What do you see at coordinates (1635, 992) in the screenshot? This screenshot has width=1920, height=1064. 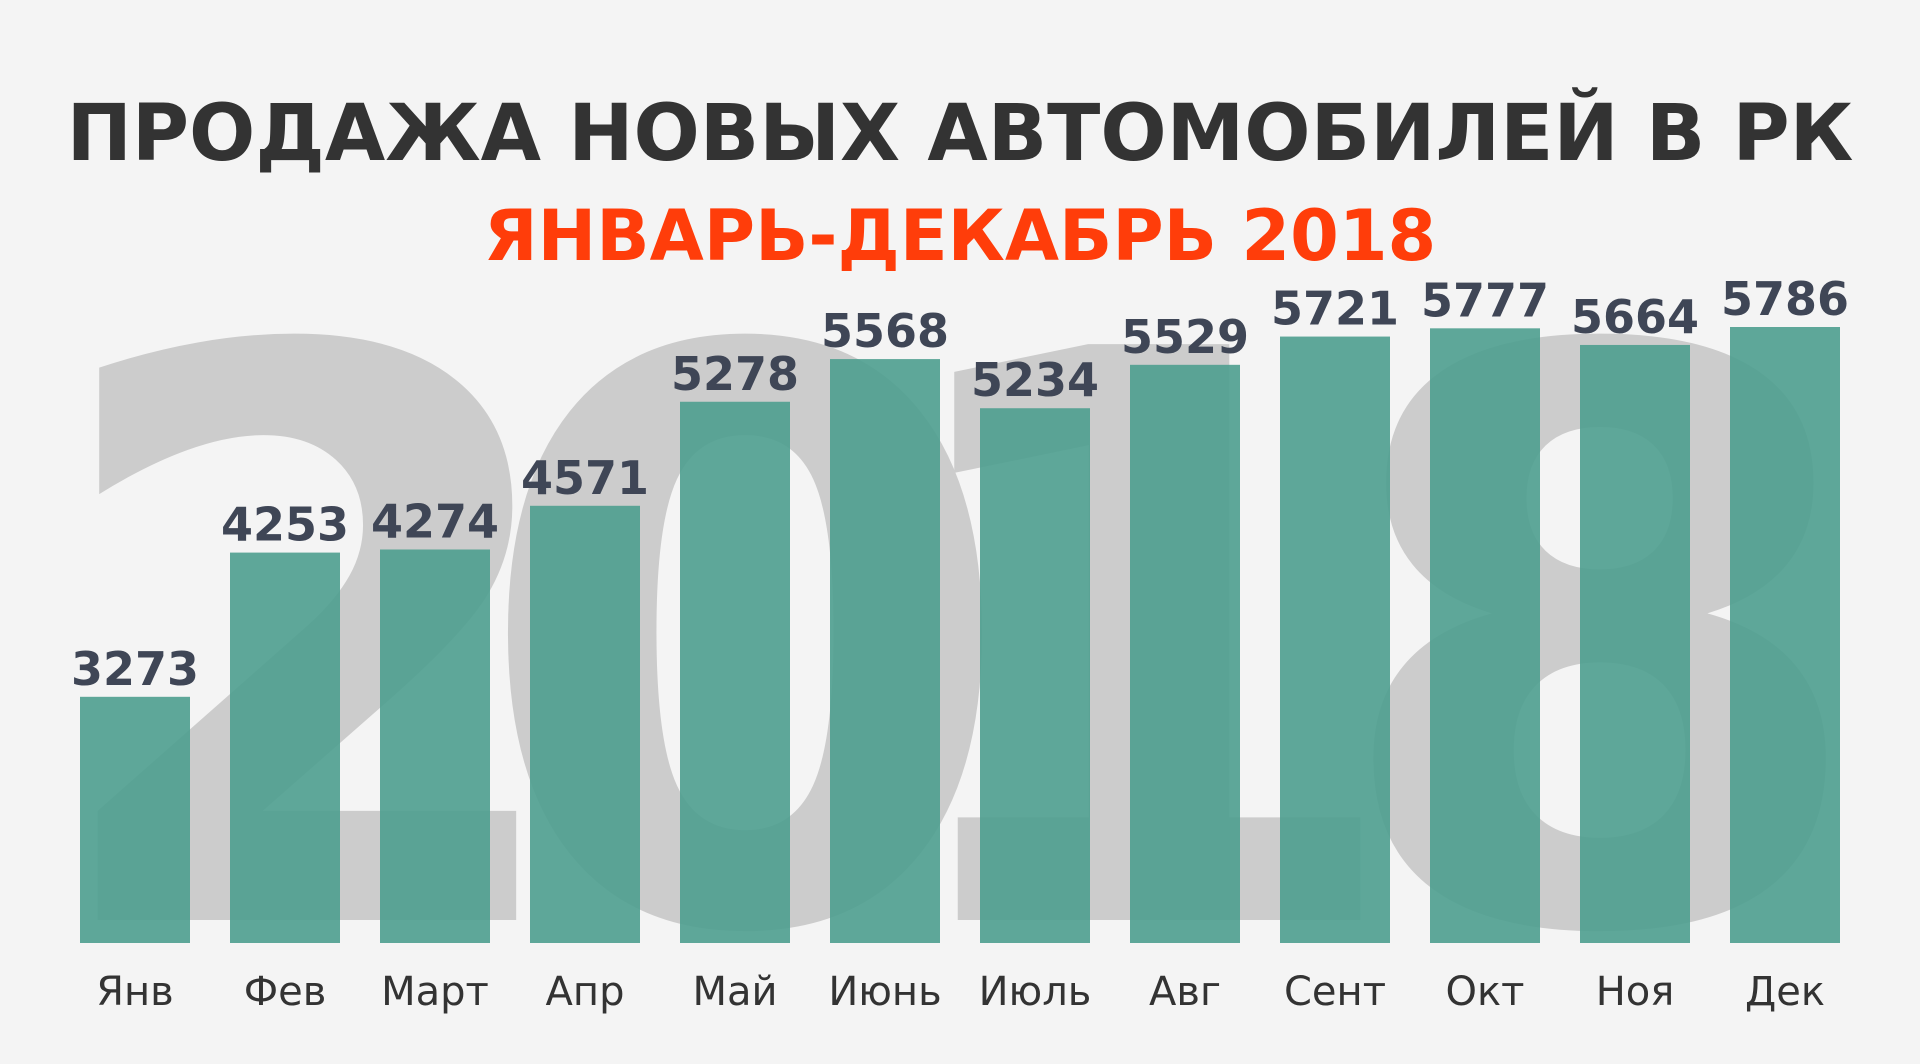 I see `category-label: Ноя` at bounding box center [1635, 992].